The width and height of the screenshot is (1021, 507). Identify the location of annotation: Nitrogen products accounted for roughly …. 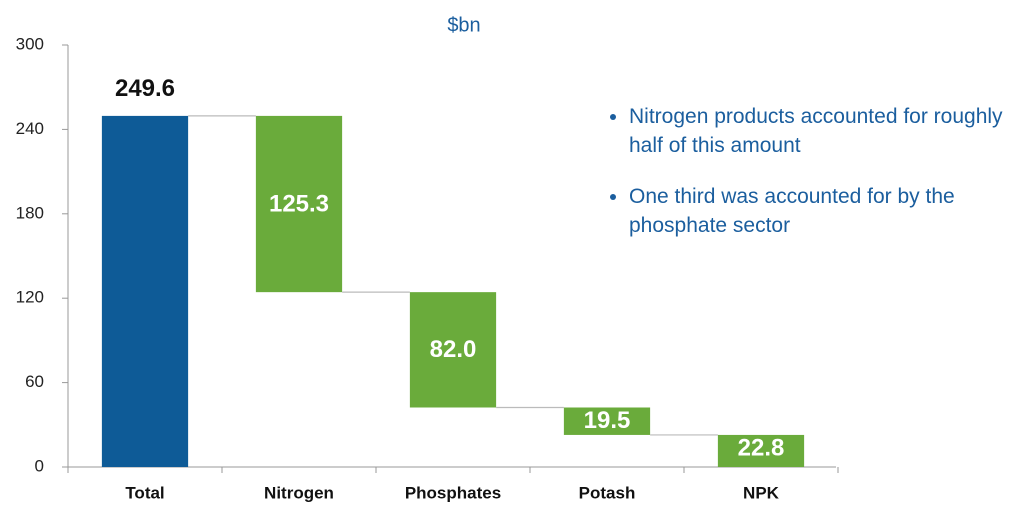
(825, 131).